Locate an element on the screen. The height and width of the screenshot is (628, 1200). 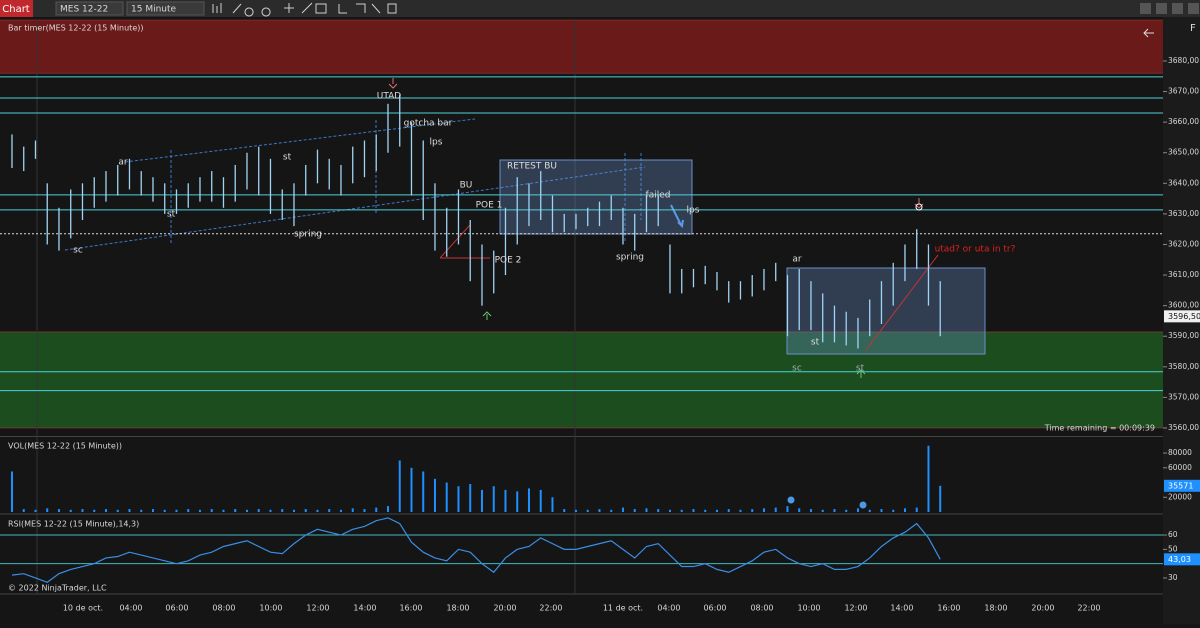
y-tick-label: 60 is located at coordinates (1173, 534).